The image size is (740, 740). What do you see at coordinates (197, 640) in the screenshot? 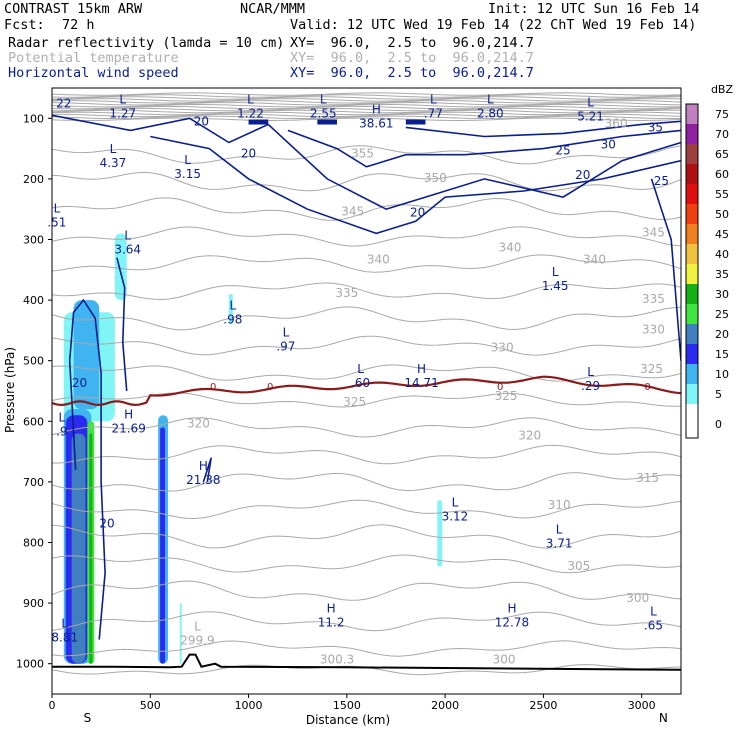
I see `extremum-value-label: 299.9` at bounding box center [197, 640].